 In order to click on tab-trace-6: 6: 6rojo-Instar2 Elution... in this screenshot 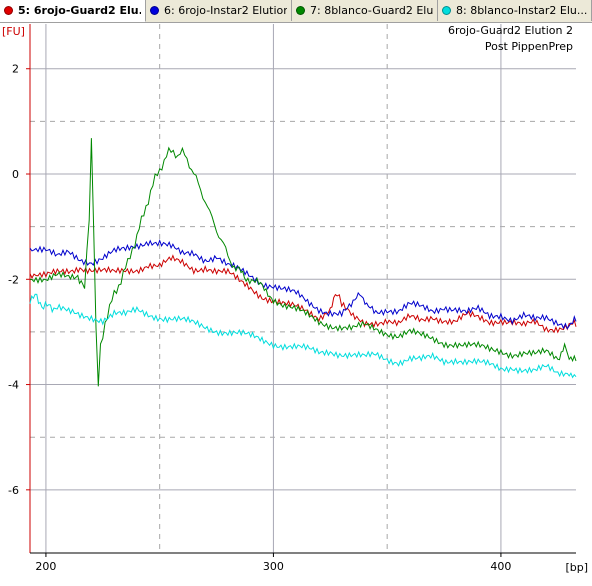, I will do `click(219, 10)`.